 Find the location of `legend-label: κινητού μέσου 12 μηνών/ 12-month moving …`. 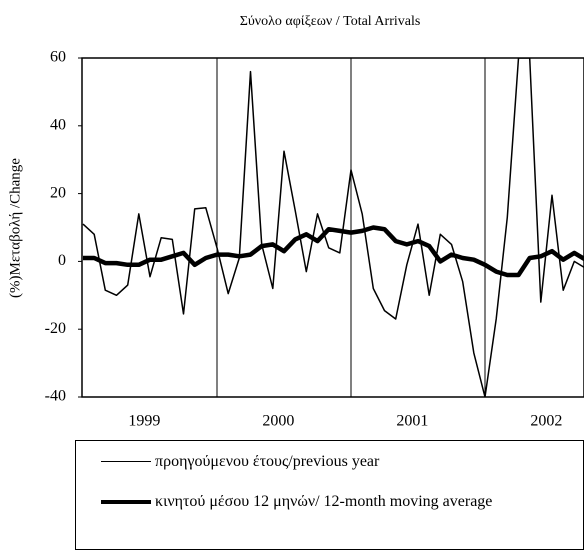

legend-label: κινητού μέσου 12 μηνών/ 12-month moving … is located at coordinates (324, 501).